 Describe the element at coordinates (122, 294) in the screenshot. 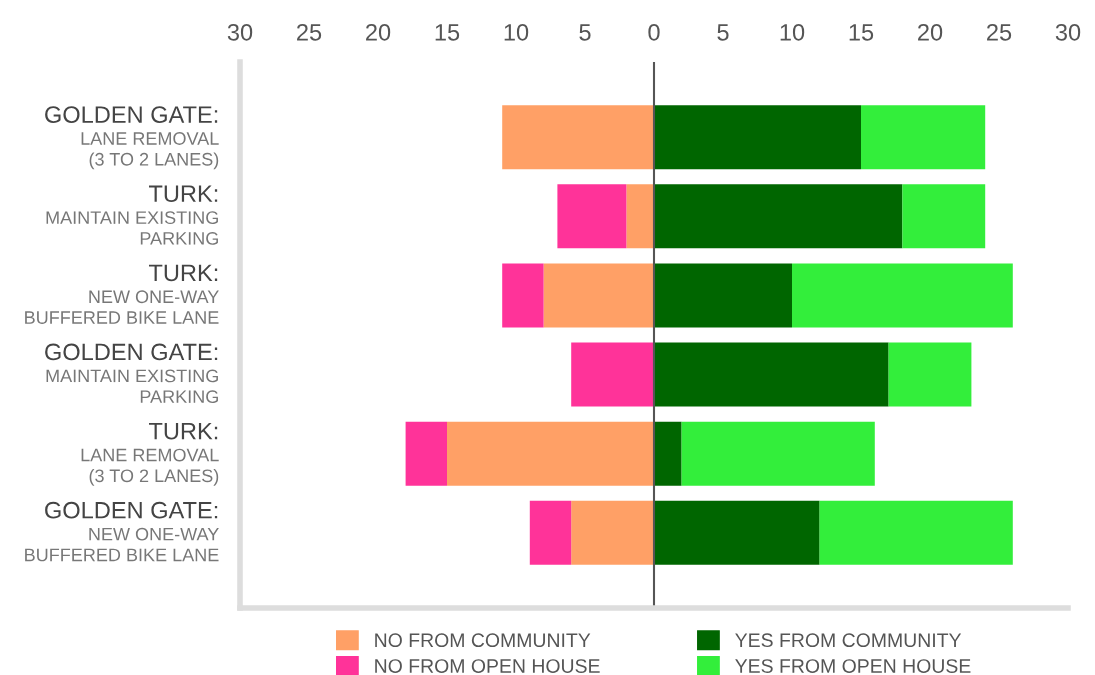

I see `y-tick-label: TURK: NEW ONE-WAY BUFFERED BIKE LANE` at that location.